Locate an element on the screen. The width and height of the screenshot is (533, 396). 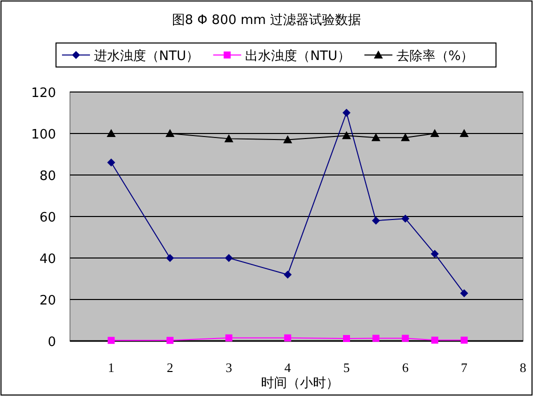
x-tick-label: 8 is located at coordinates (523, 367).